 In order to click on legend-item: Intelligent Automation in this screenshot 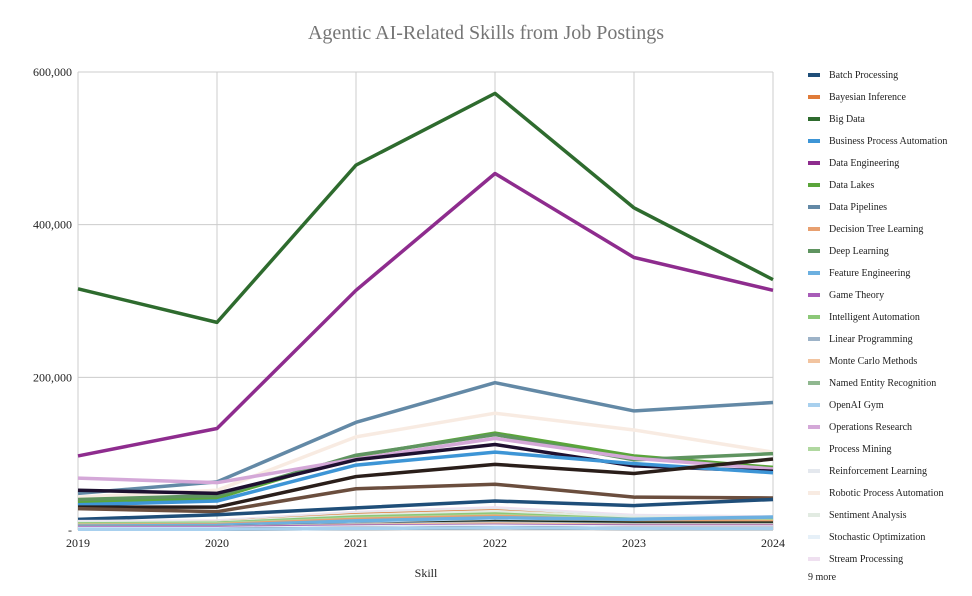, I will do `click(877, 317)`.